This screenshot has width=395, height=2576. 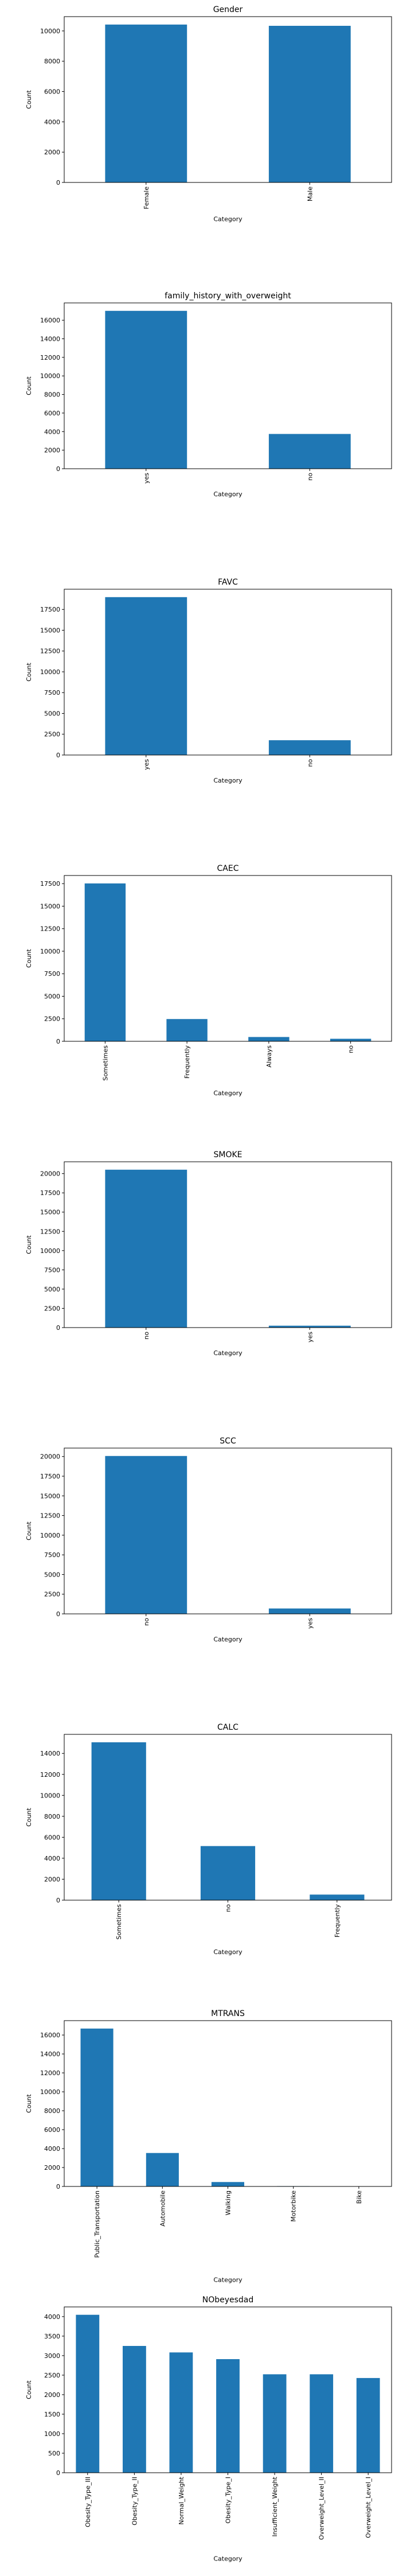 I want to click on y-tick-label: 16000, so click(x=50, y=2035).